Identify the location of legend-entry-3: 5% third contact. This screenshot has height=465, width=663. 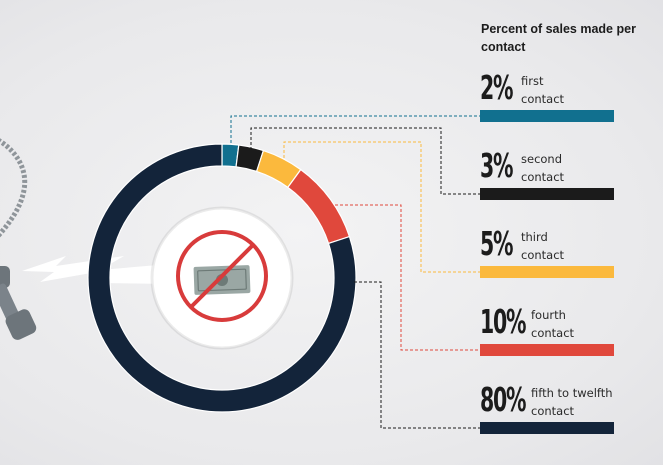
(547, 254).